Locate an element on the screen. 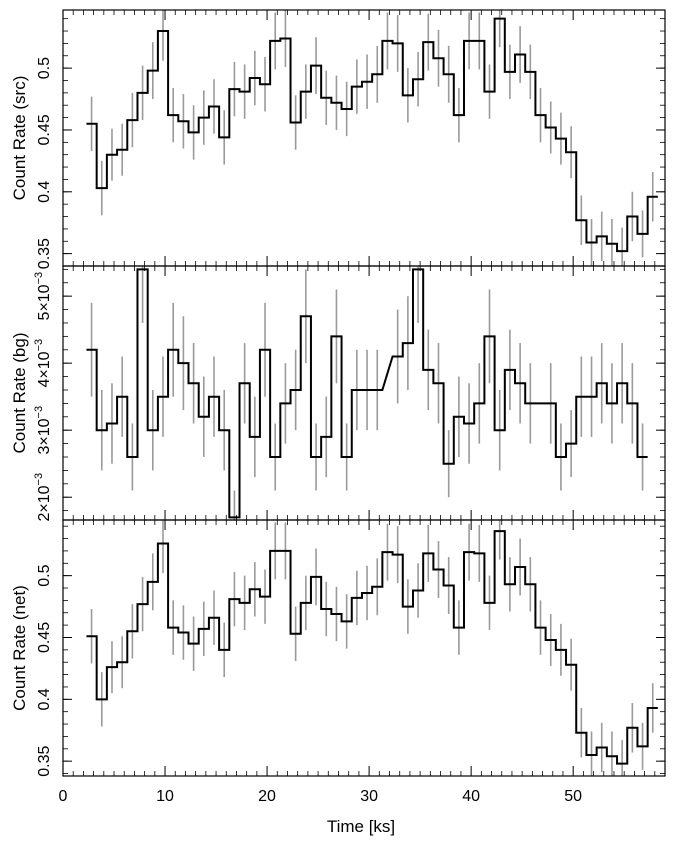 This screenshot has width=676, height=846. panel-net-y-axis-title: Count Rate (net) is located at coordinates (19, 648).